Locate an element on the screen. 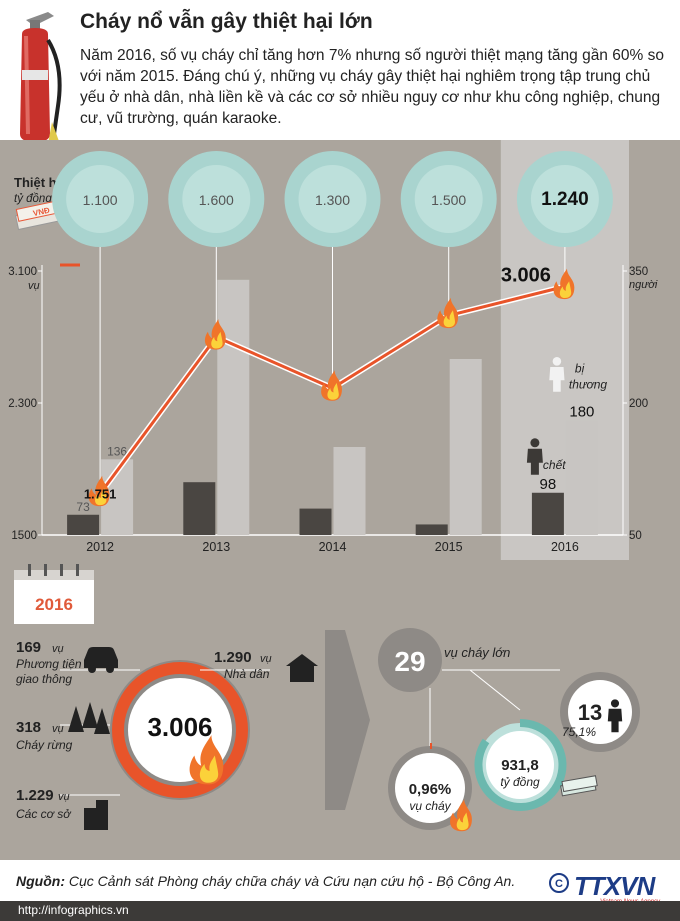 The height and width of the screenshot is (921, 680). x-tick-label: 2016 is located at coordinates (565, 547).